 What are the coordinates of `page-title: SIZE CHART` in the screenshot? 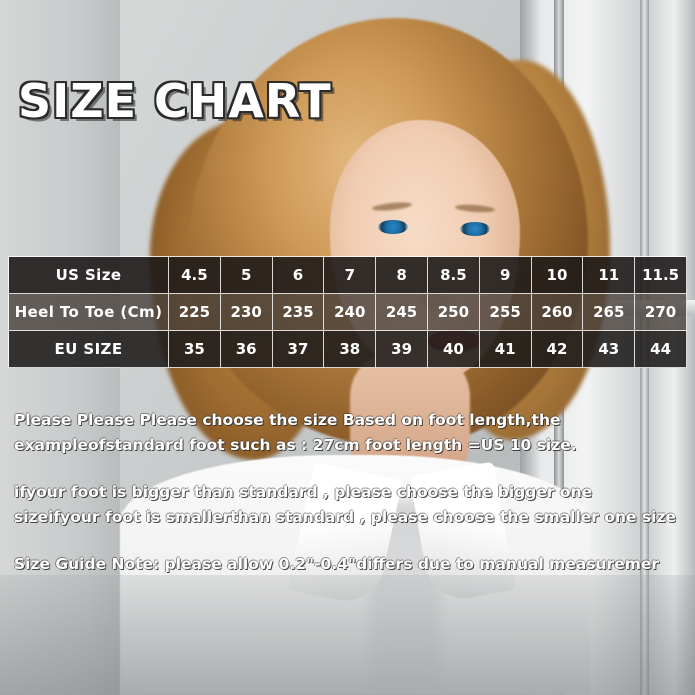 It's located at (175, 101).